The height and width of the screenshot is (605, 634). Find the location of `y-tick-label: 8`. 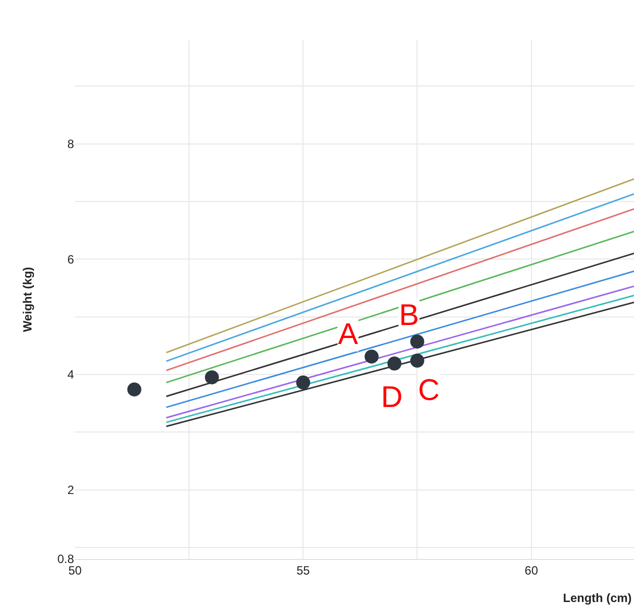

y-tick-label: 8 is located at coordinates (70, 144).